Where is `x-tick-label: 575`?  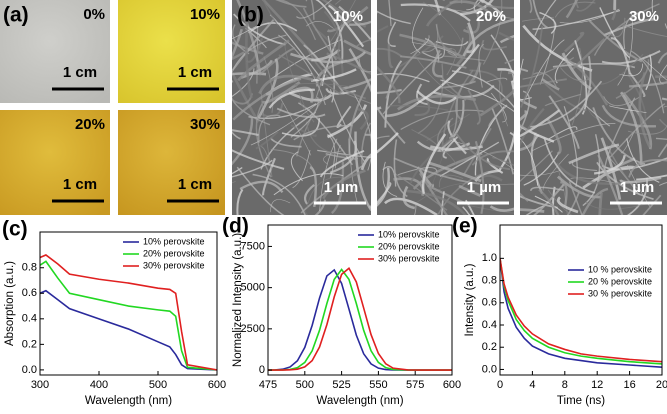
x-tick-label: 575 is located at coordinates (415, 385).